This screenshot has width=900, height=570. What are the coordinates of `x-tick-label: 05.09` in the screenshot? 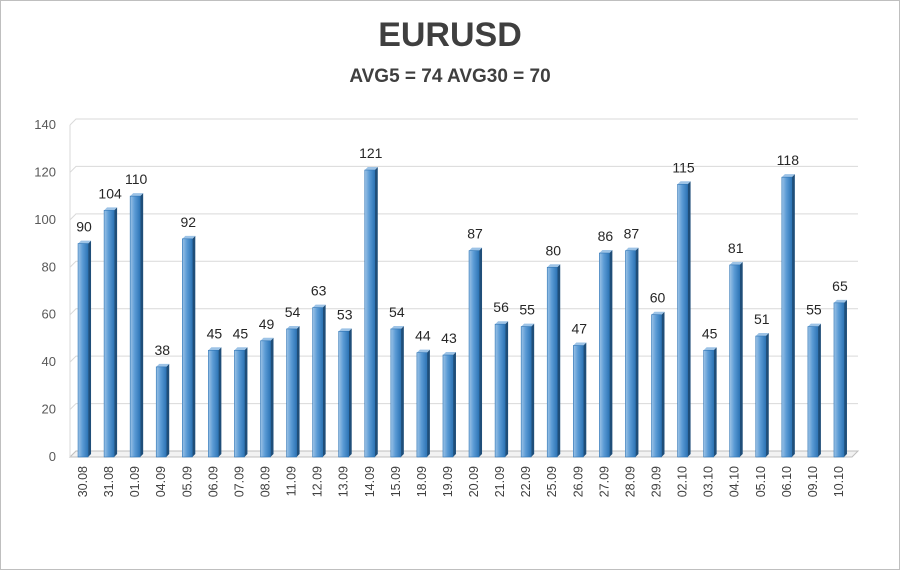 It's located at (187, 481).